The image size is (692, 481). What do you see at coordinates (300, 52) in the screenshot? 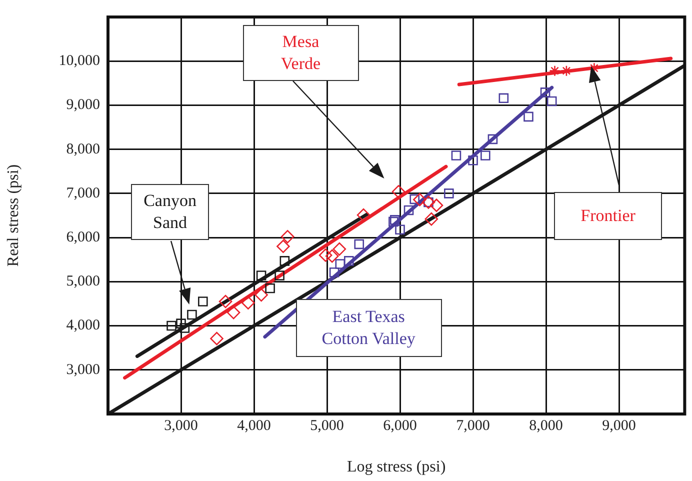
I see `callout-box: Mesa Verde` at bounding box center [300, 52].